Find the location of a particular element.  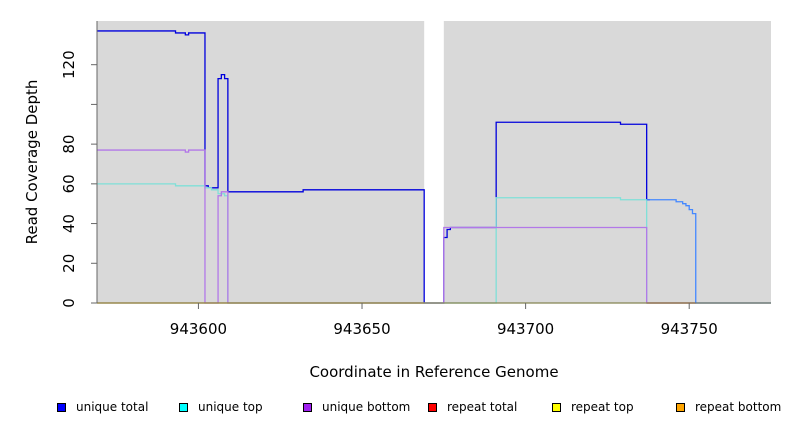

x-axis-title: Coordinate in Reference Genome is located at coordinates (433, 372).